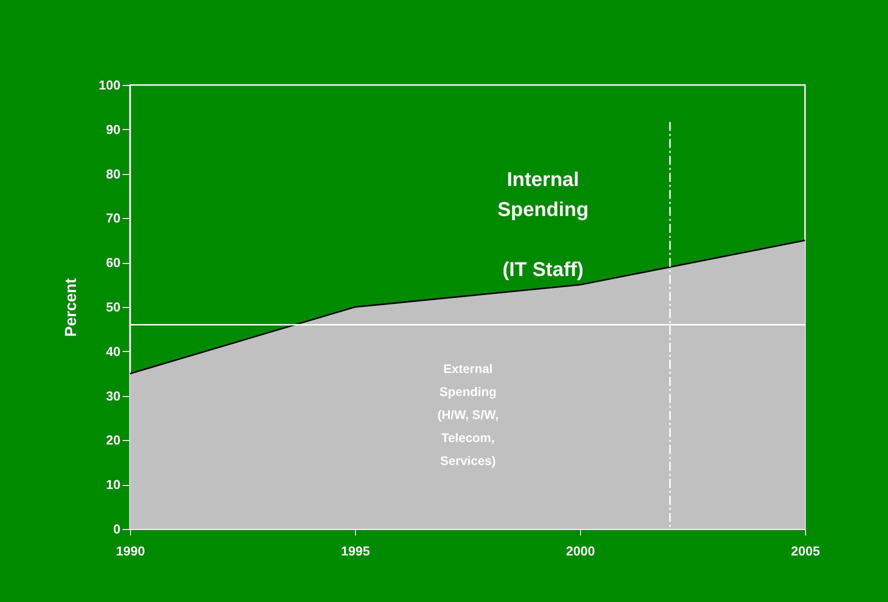  What do you see at coordinates (113, 351) in the screenshot?
I see `y-tick-label: 40` at bounding box center [113, 351].